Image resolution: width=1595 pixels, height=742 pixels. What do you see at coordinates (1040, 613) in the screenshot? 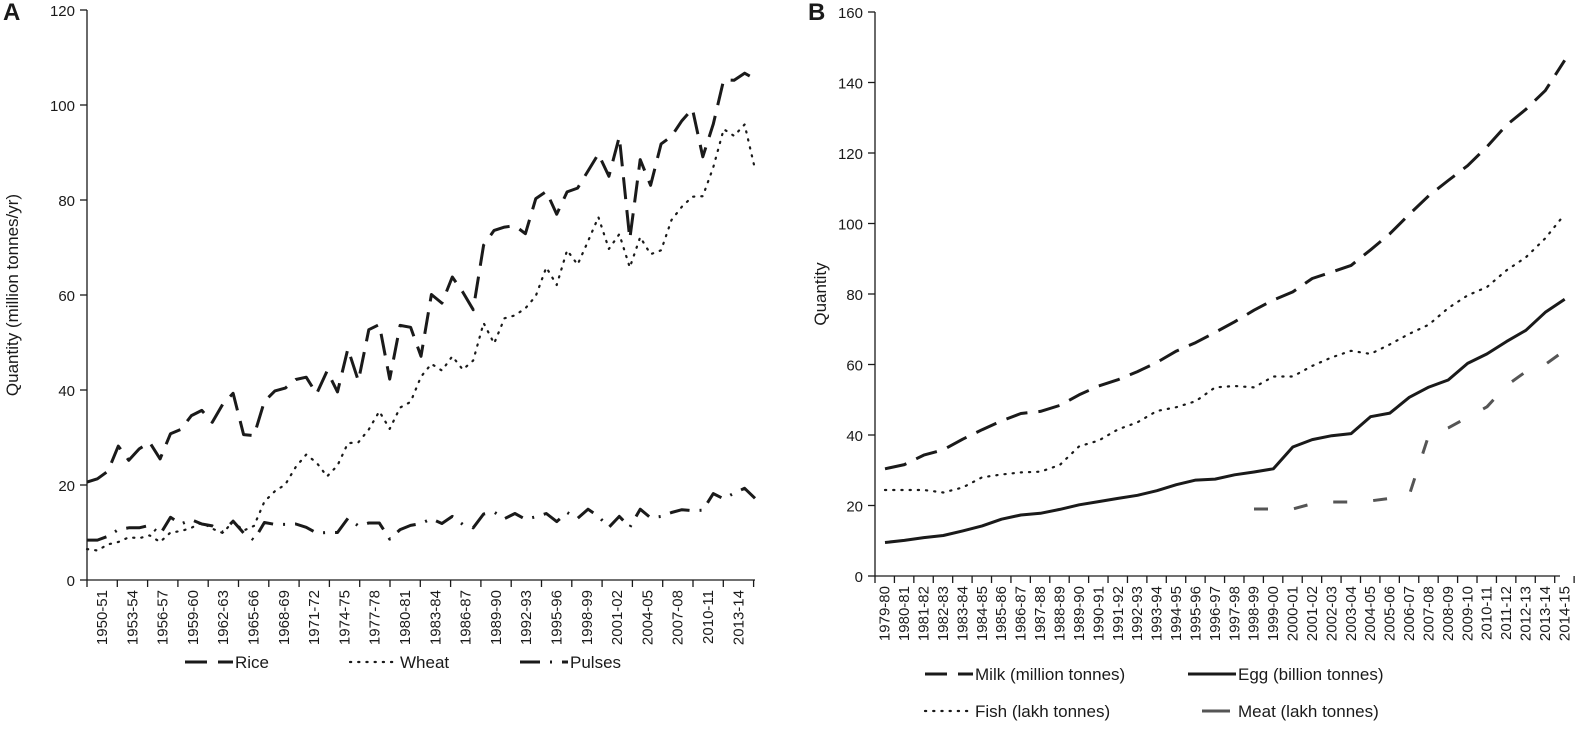
I see `panel-b-x-tick-label: 1987-88` at bounding box center [1040, 613].